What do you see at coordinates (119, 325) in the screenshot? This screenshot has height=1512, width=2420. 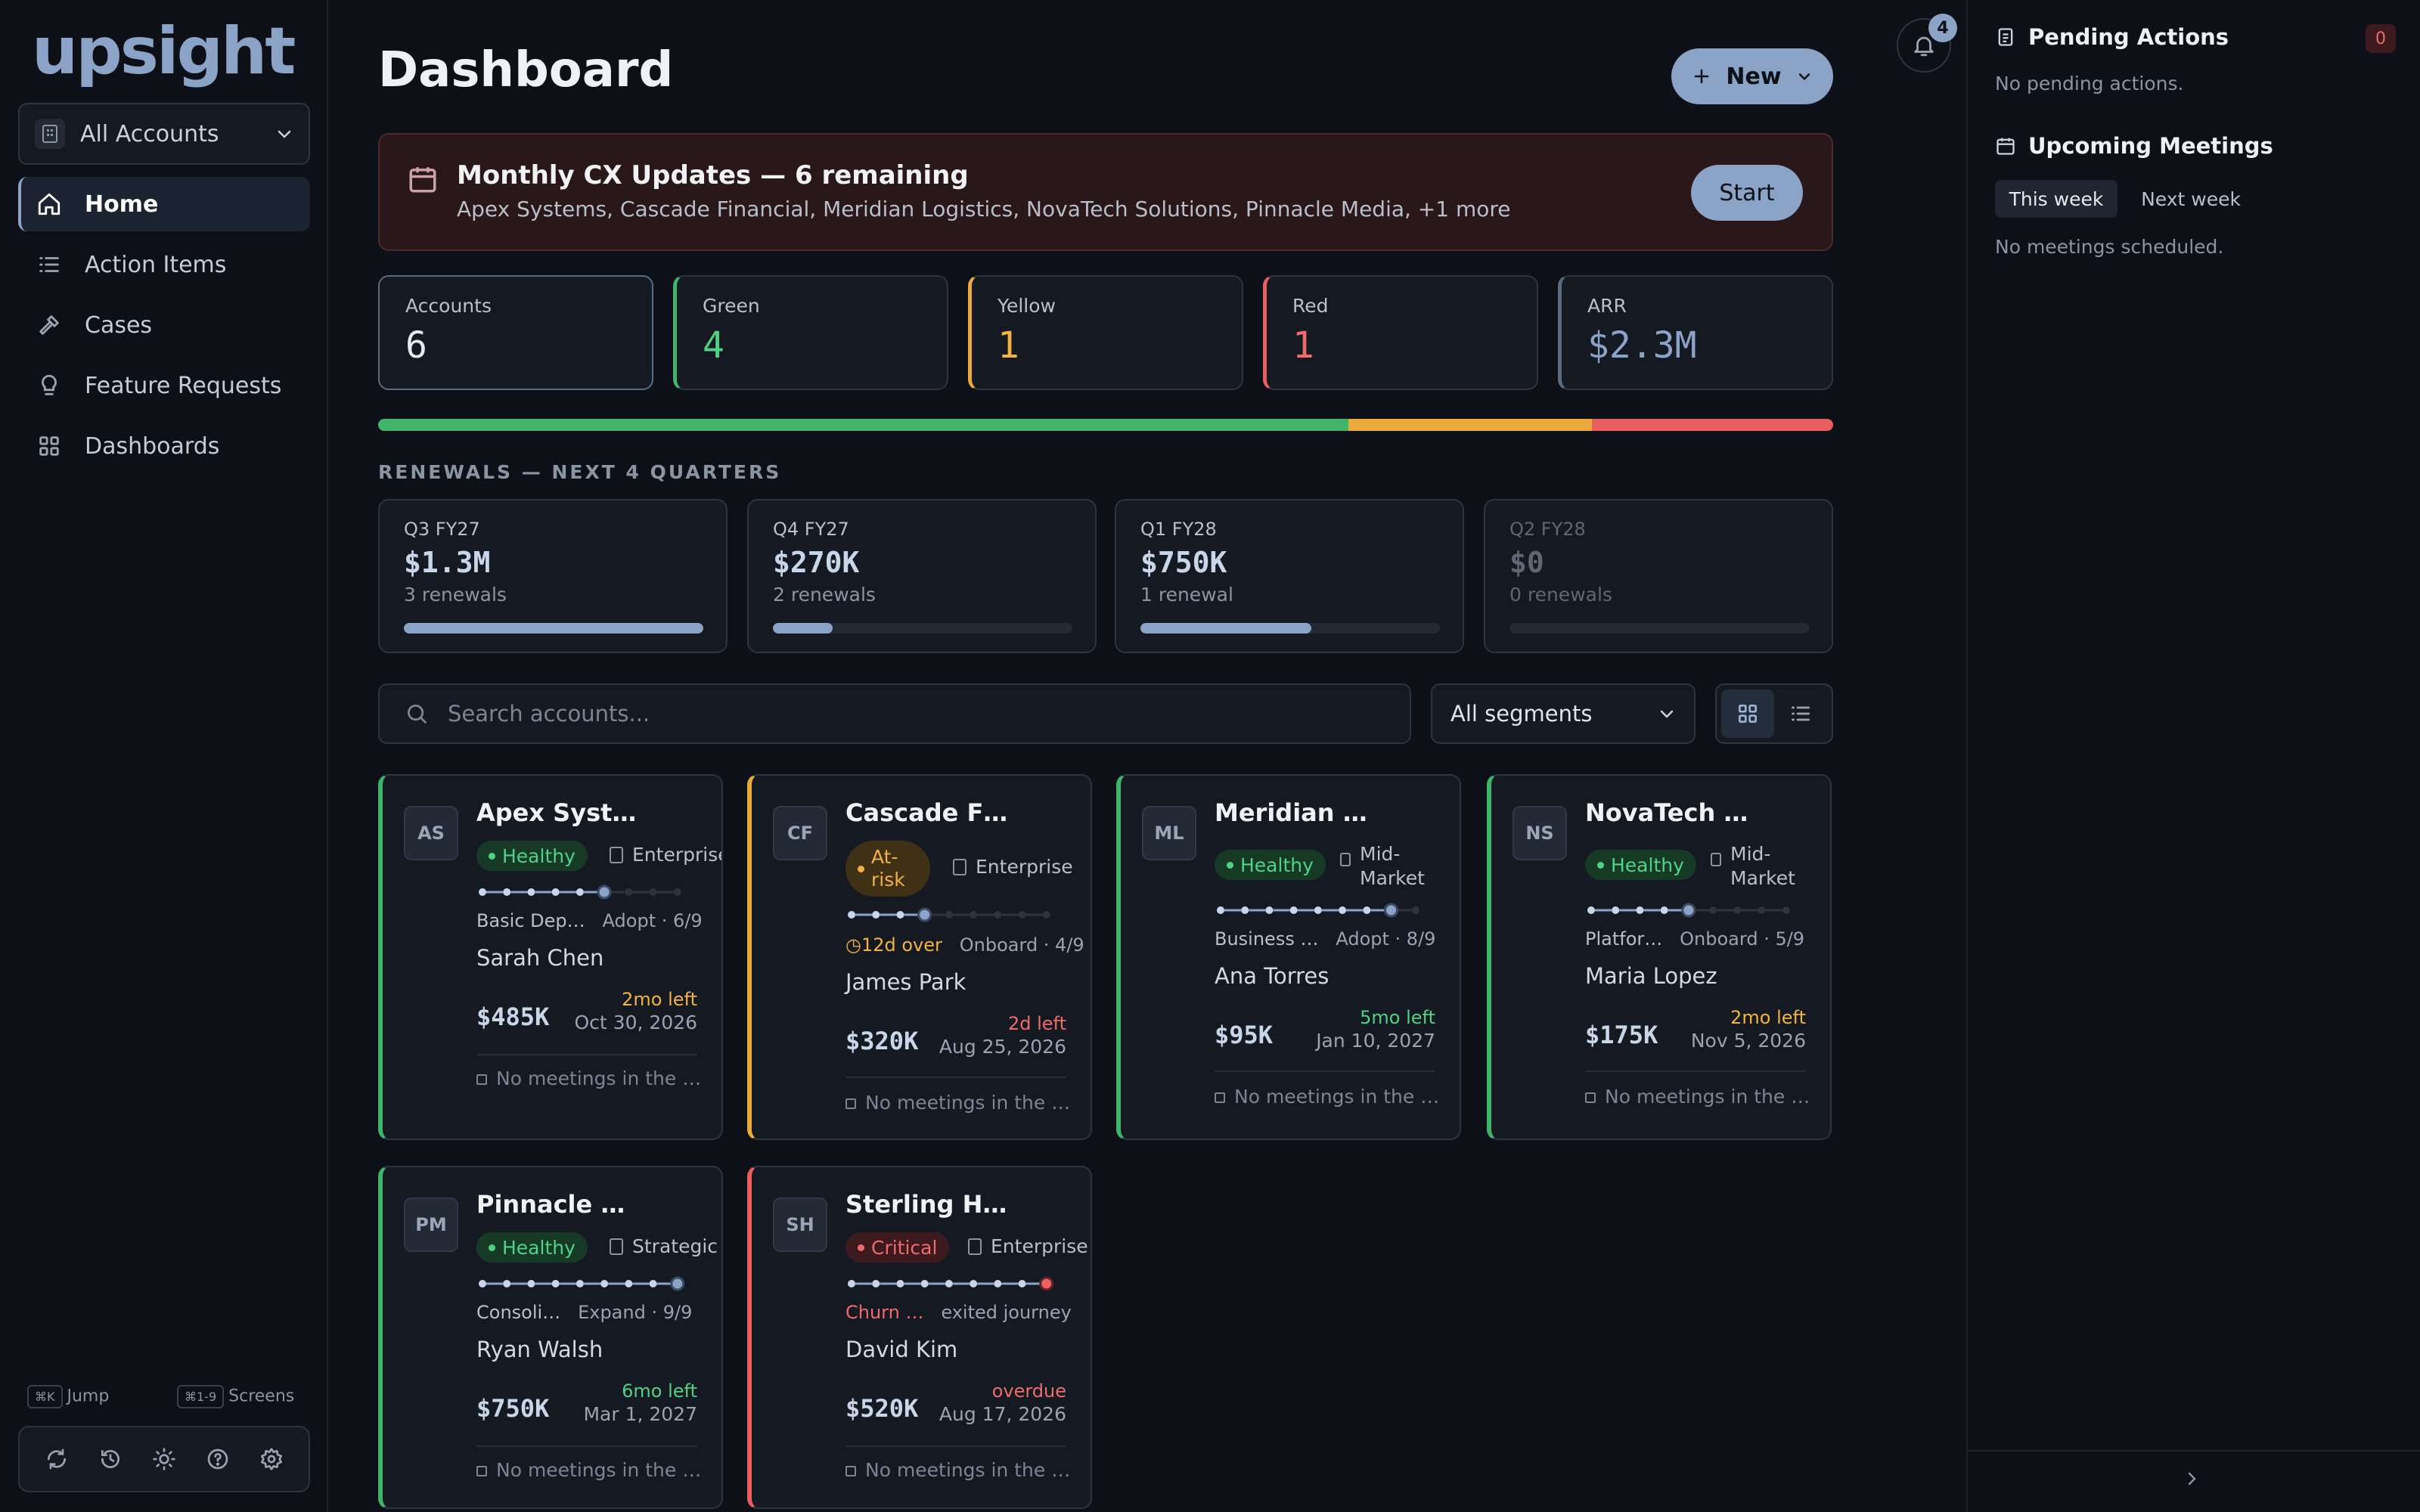 I see `sidebar-item-label: Cases` at bounding box center [119, 325].